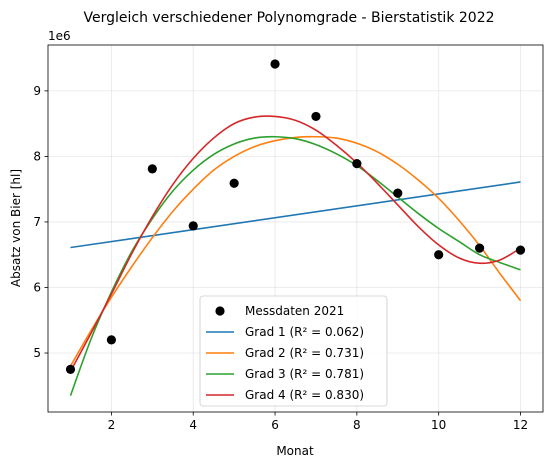  Describe the element at coordinates (304, 353) in the screenshot. I see `legend-label-grad-2: Grad 2 (R² = 0.731)` at that location.